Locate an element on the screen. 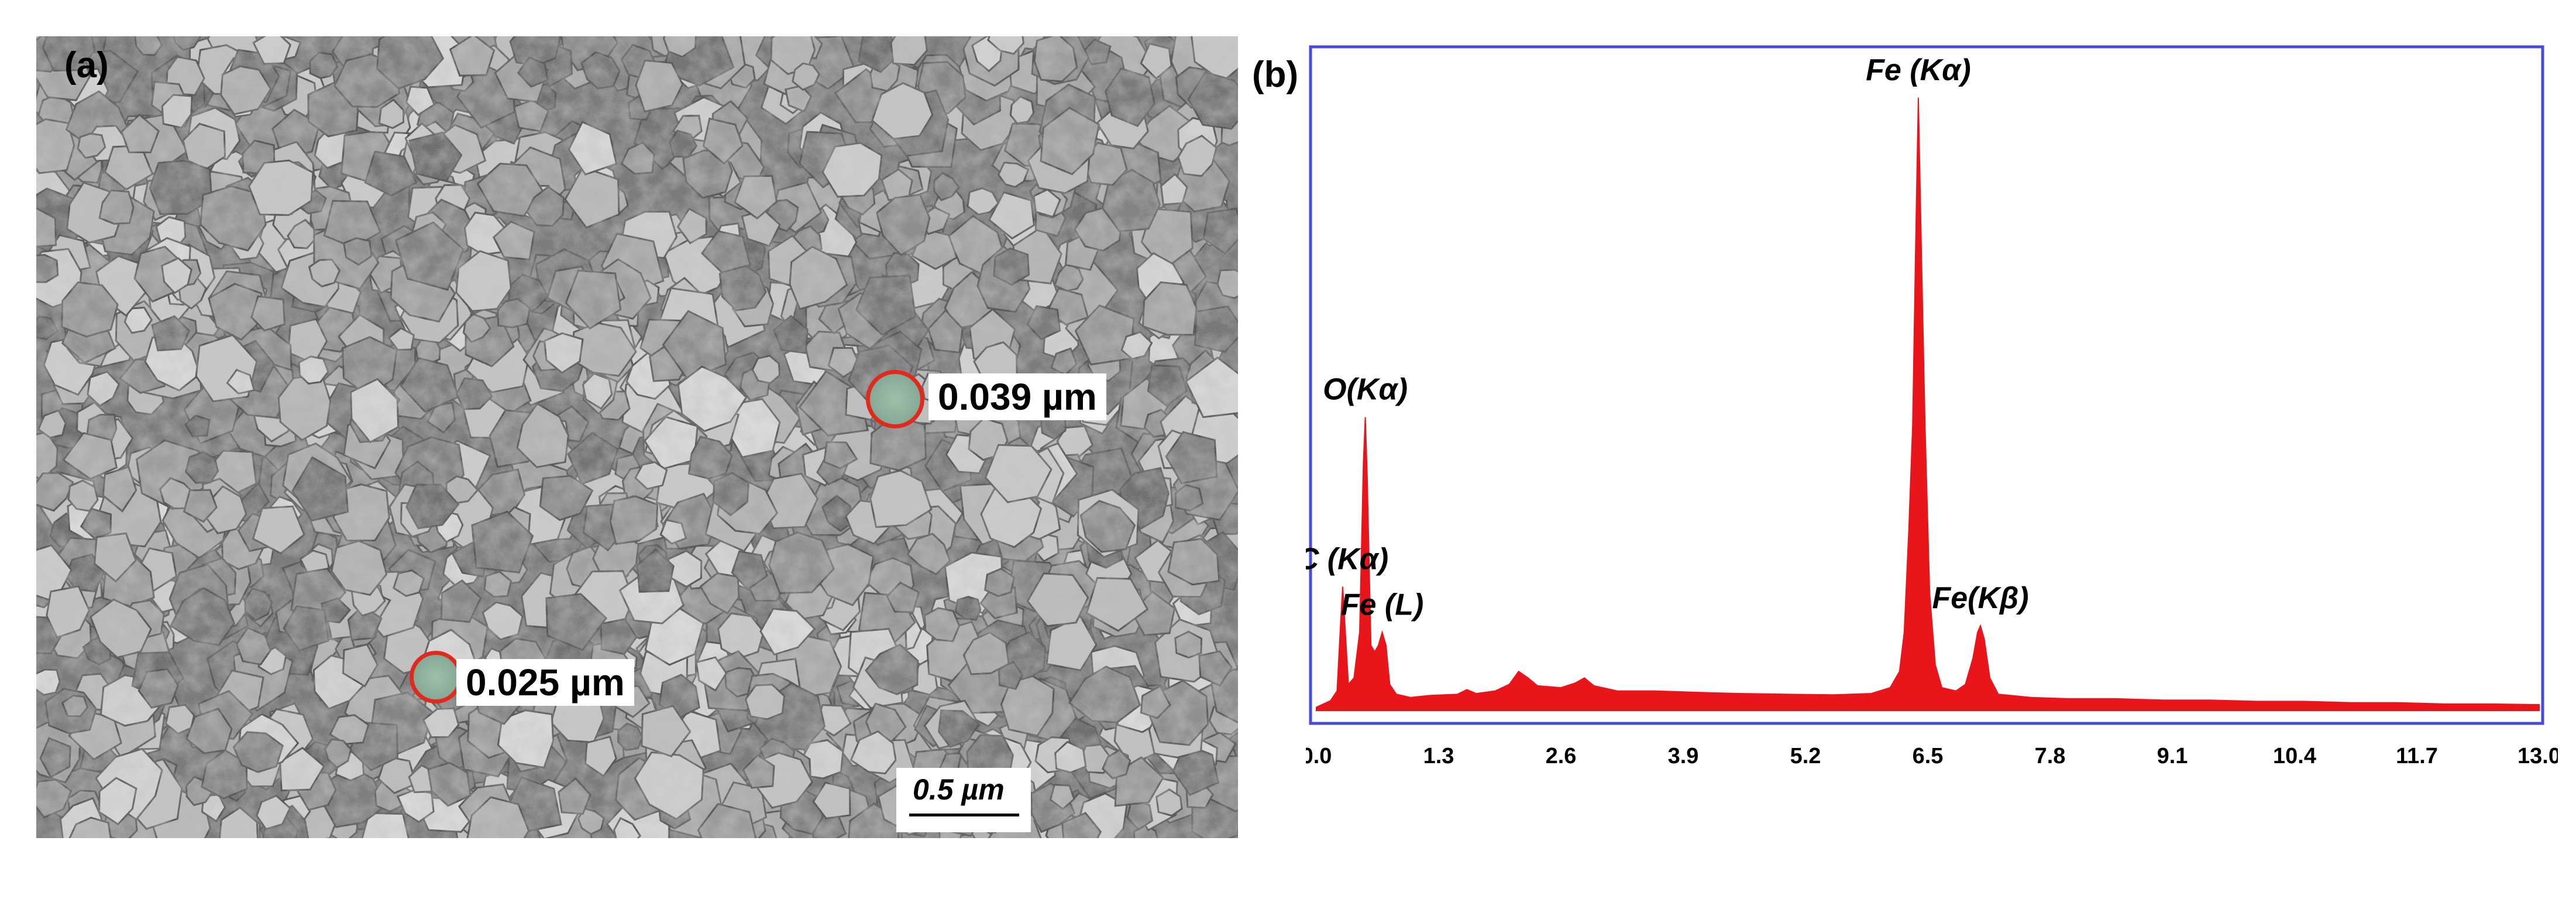 This screenshot has height=906, width=2576. scale-bar-line is located at coordinates (964, 815).